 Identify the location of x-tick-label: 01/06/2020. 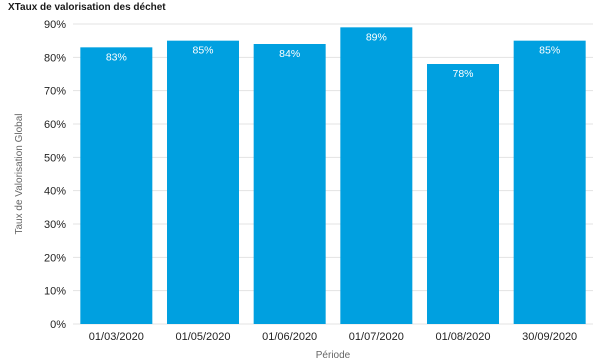
(289, 337).